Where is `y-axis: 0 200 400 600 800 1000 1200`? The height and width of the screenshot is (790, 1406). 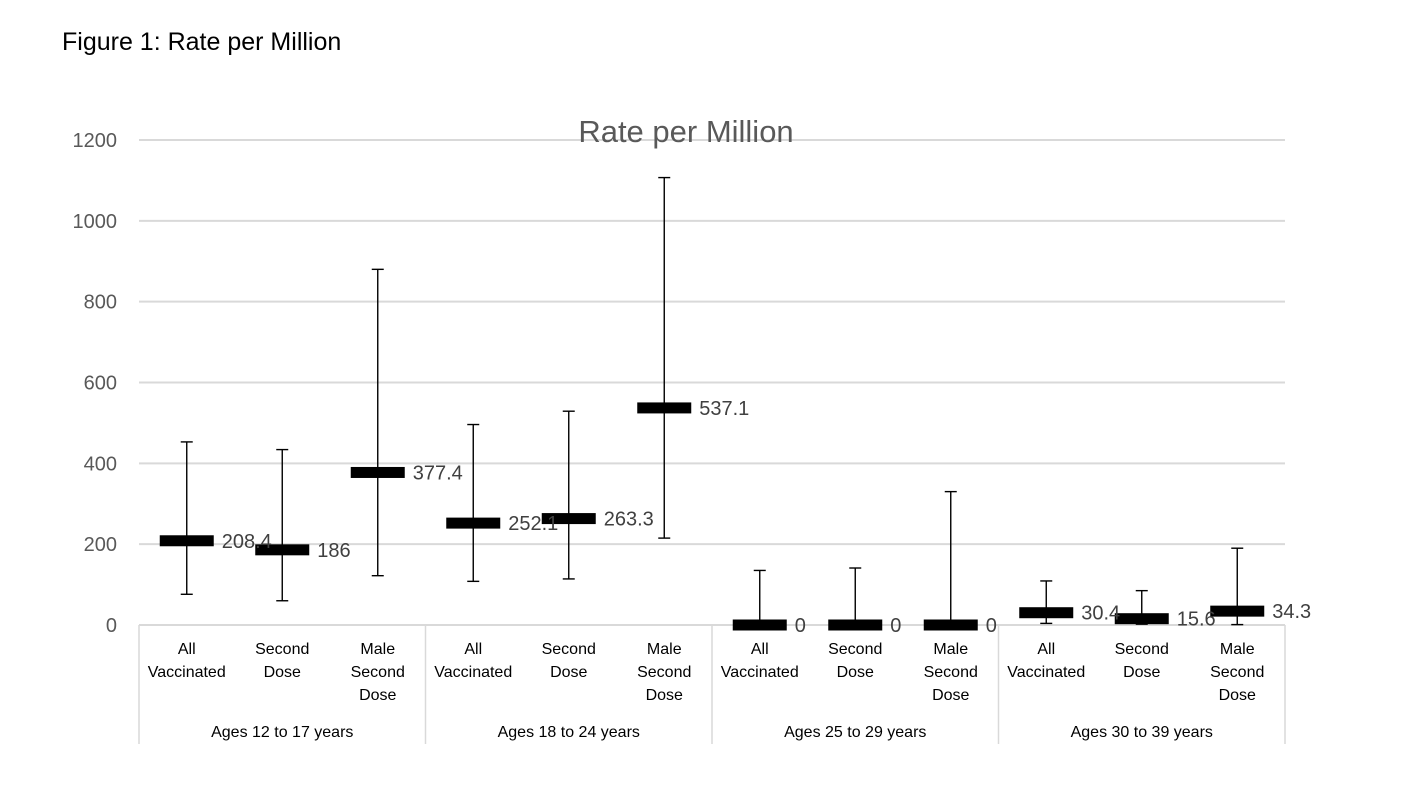
y-axis: 0 200 400 600 800 1000 1200 is located at coordinates (95, 383).